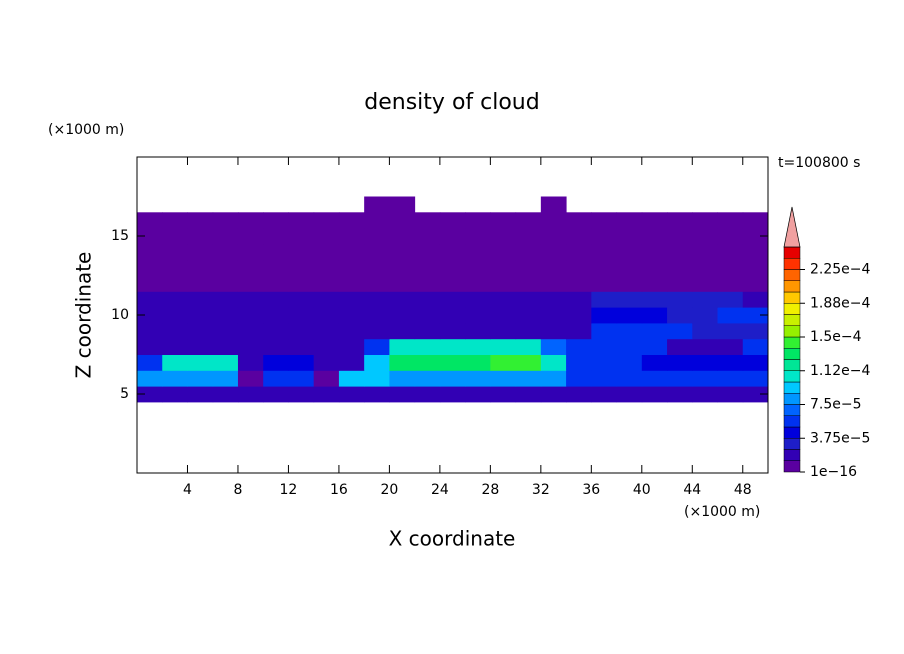  Describe the element at coordinates (339, 490) in the screenshot. I see `x-tick-label: 16` at that location.